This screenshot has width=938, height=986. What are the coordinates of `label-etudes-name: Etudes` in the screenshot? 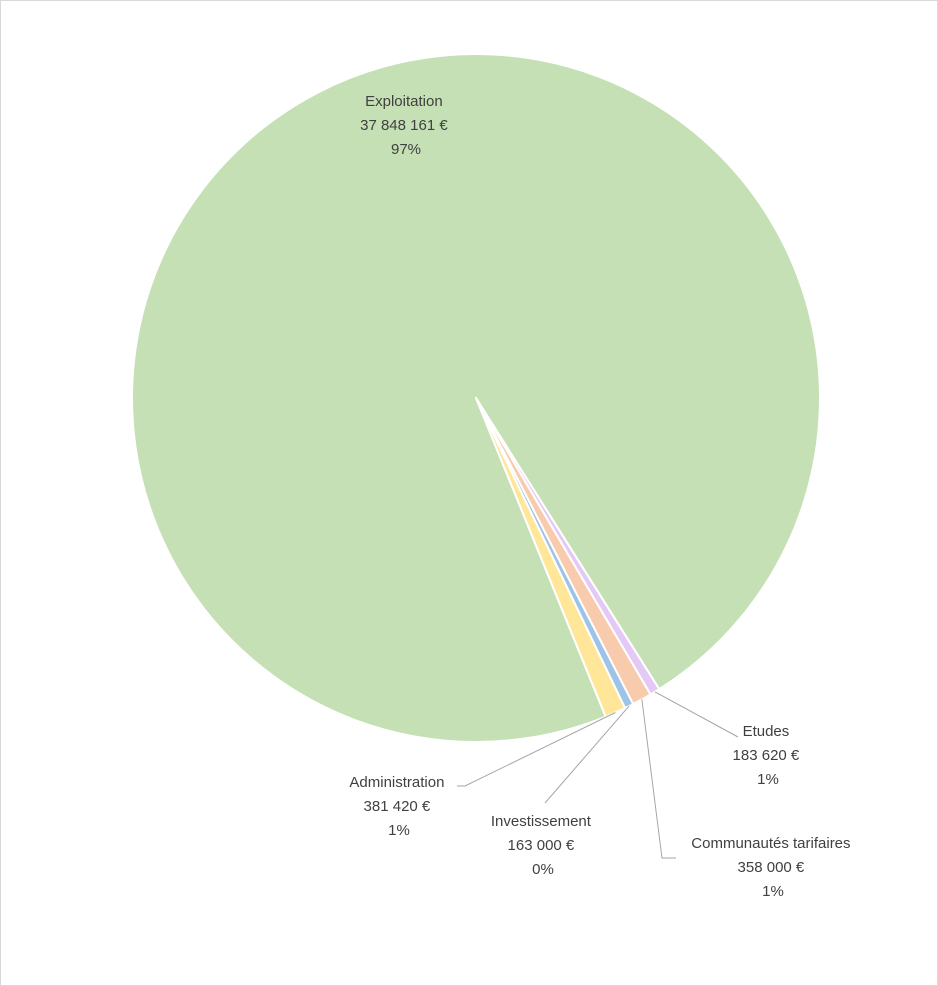 It's located at (766, 731).